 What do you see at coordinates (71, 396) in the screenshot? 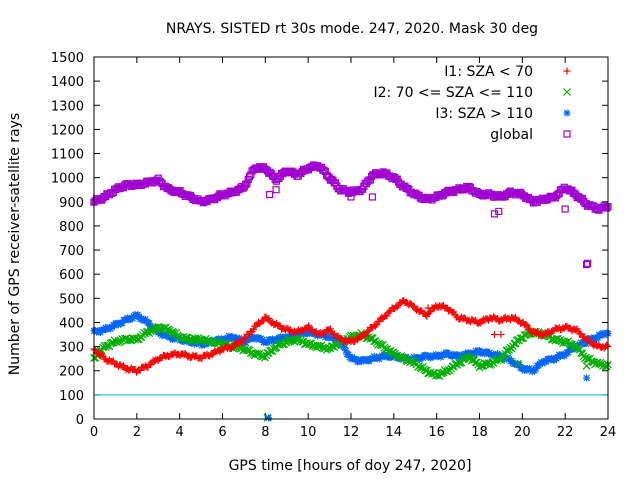
I see `y-tick-label: 100` at bounding box center [71, 396].